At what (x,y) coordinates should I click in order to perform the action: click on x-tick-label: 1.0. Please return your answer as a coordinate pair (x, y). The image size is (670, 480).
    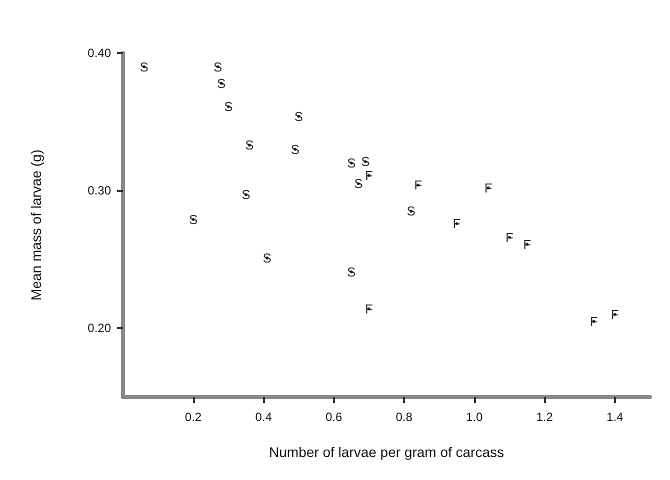
    Looking at the image, I should click on (474, 417).